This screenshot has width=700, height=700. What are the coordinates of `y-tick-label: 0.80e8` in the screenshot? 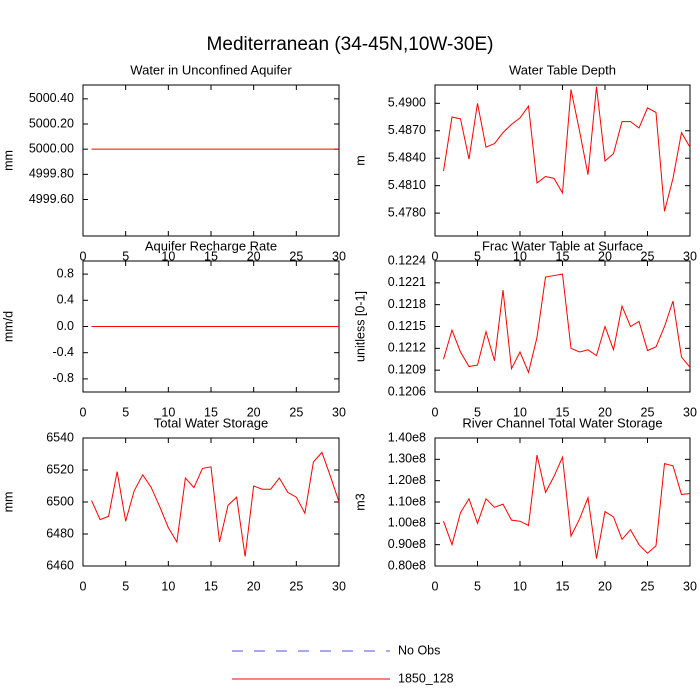 It's located at (407, 565).